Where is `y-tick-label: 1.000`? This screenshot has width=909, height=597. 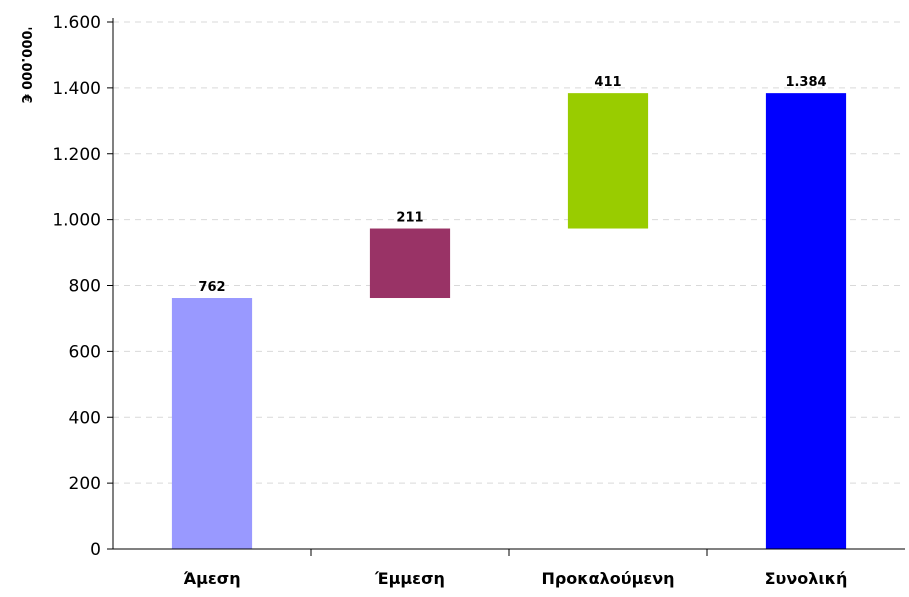
y-tick-label: 1.000 is located at coordinates (76, 221).